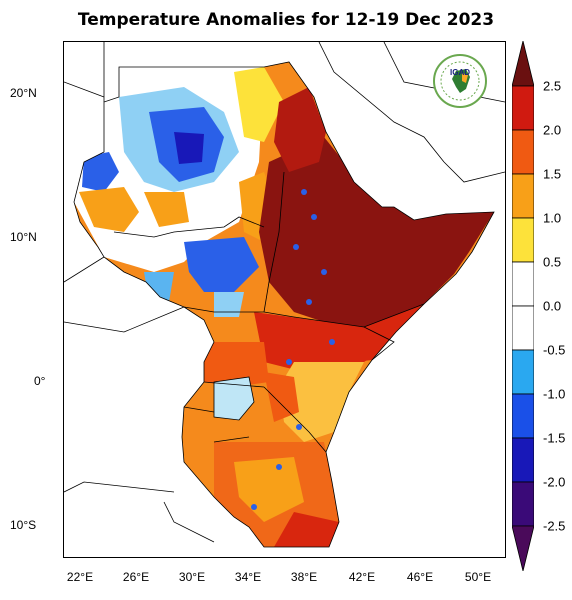 The width and height of the screenshot is (572, 600). I want to click on lat-label: 20°N, so click(23, 93).